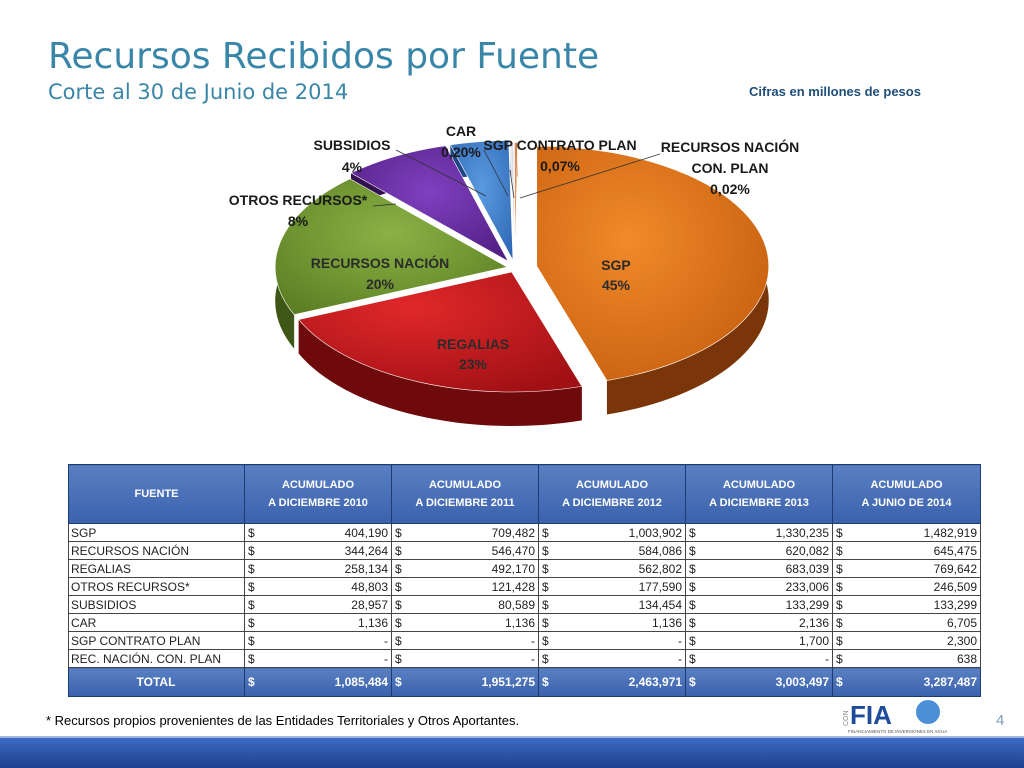  I want to click on slice-pct-regalias: 23%, so click(473, 364).